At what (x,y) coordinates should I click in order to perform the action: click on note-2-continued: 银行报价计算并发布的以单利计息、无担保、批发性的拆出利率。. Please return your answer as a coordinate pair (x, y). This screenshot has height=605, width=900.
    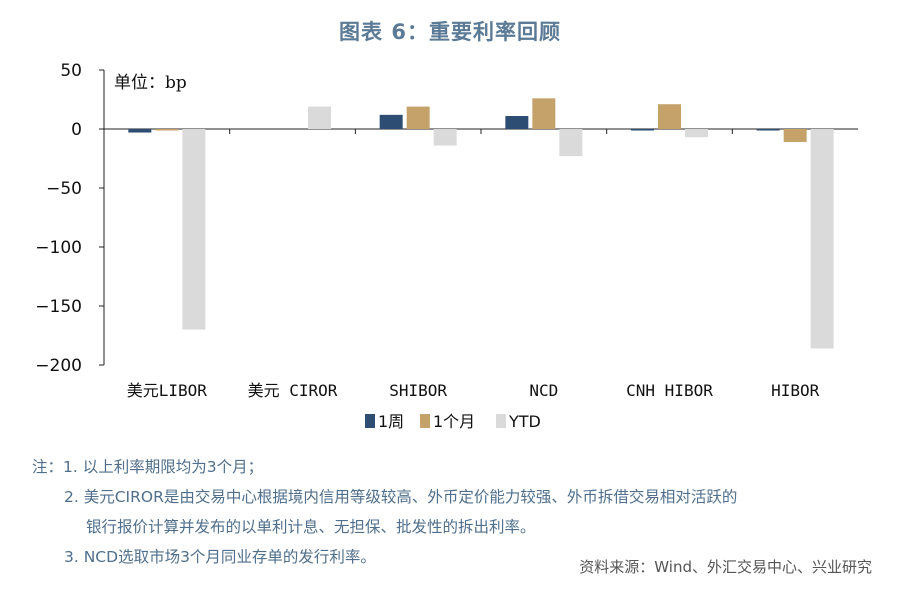
    Looking at the image, I should click on (311, 527).